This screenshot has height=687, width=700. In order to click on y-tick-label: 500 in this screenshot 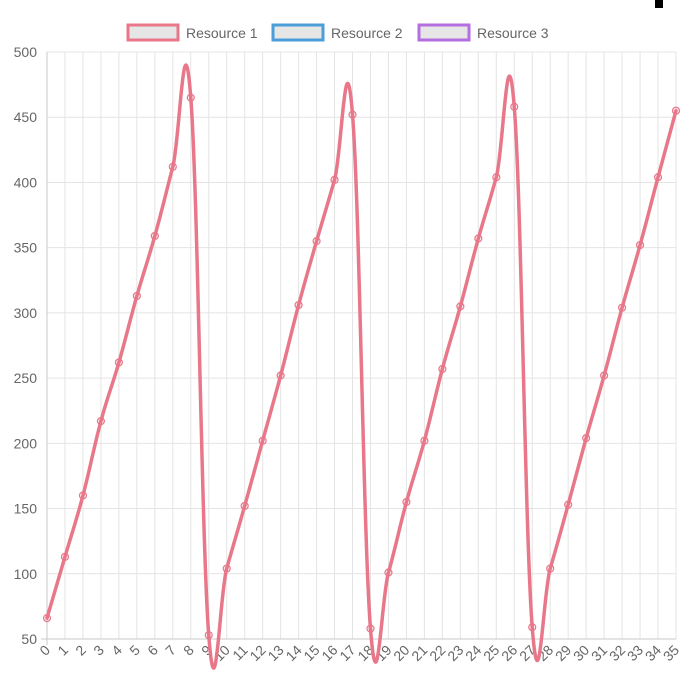, I will do `click(26, 52)`.